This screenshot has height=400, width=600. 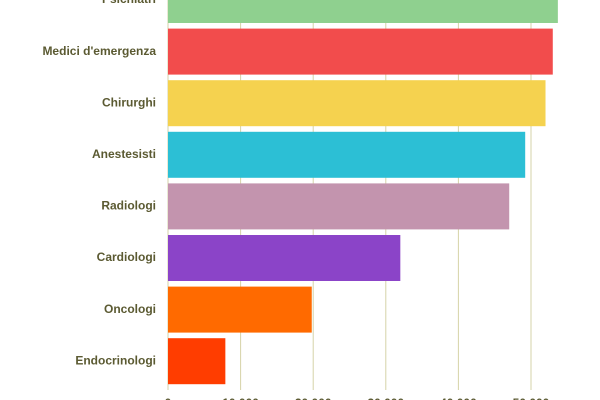 What do you see at coordinates (128, 206) in the screenshot?
I see `y-tick-label: Radiologi` at bounding box center [128, 206].